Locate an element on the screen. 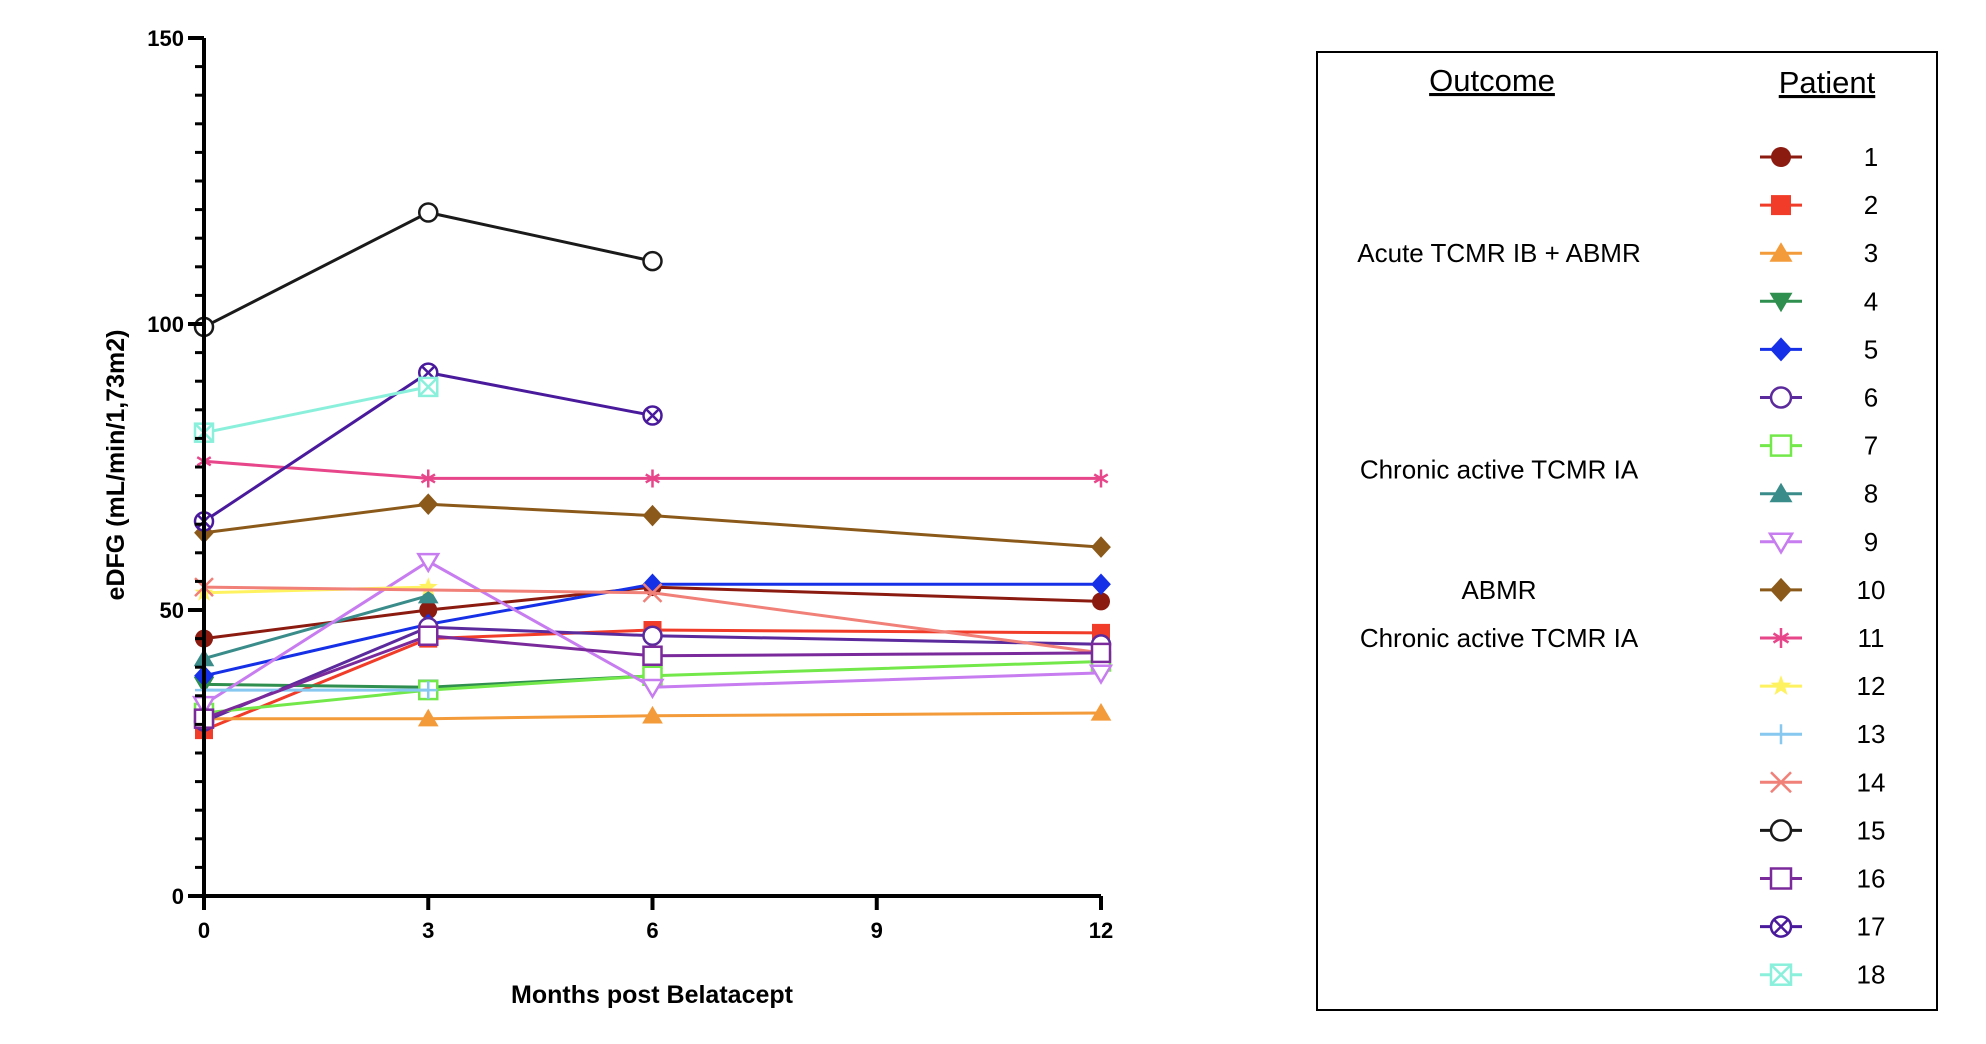 The height and width of the screenshot is (1044, 1986). legend-item: 8 is located at coordinates (1819, 494).